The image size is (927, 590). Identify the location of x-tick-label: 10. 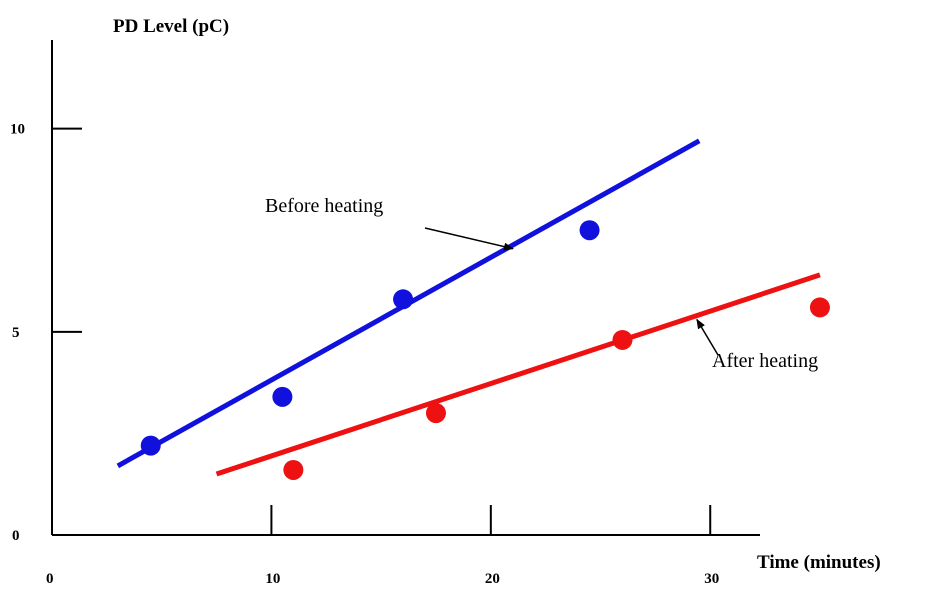
(272, 579).